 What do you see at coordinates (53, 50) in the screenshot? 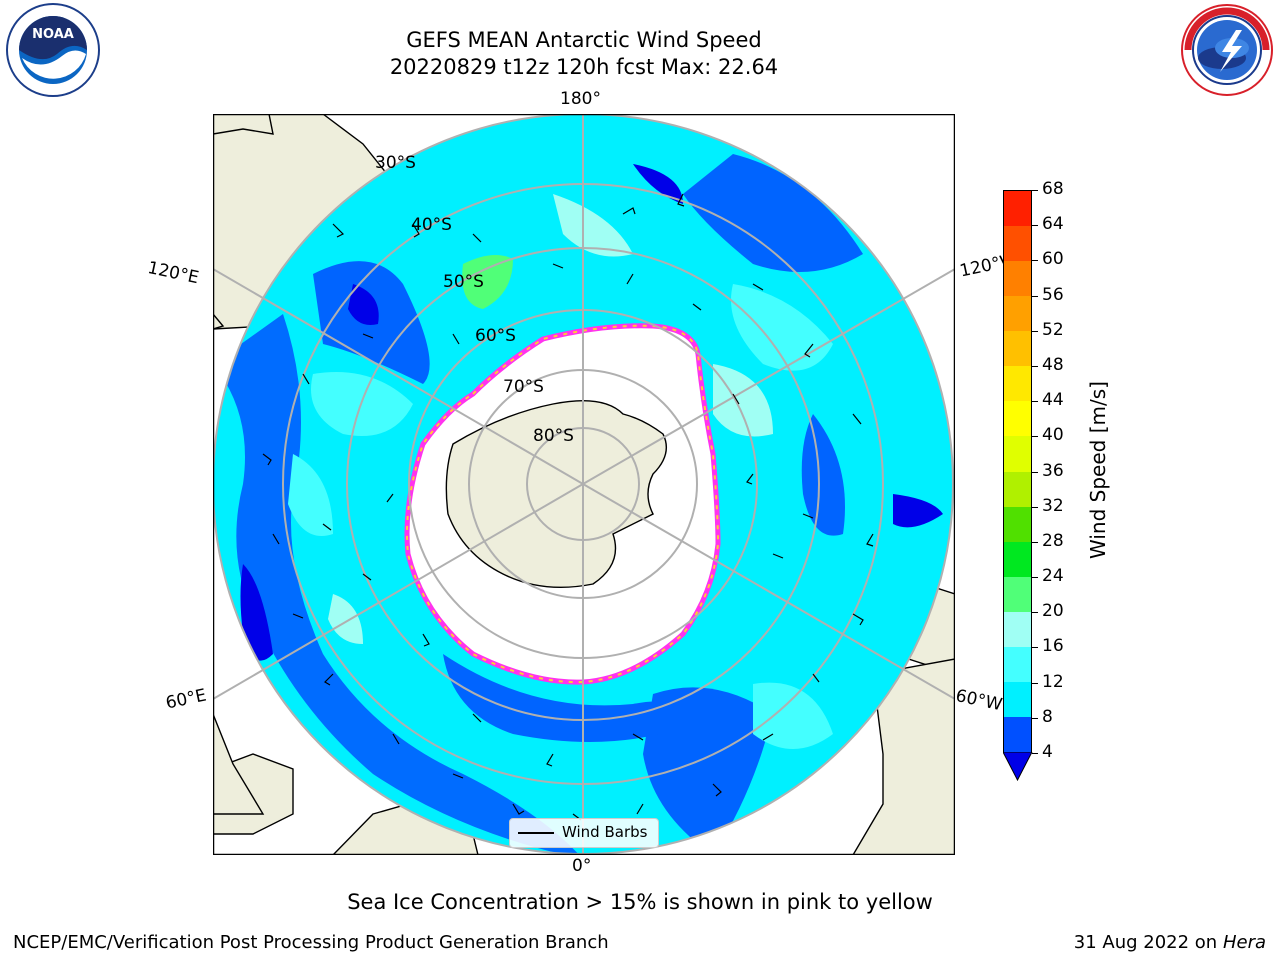
I see `noaa-logo-icon: NOAA` at bounding box center [53, 50].